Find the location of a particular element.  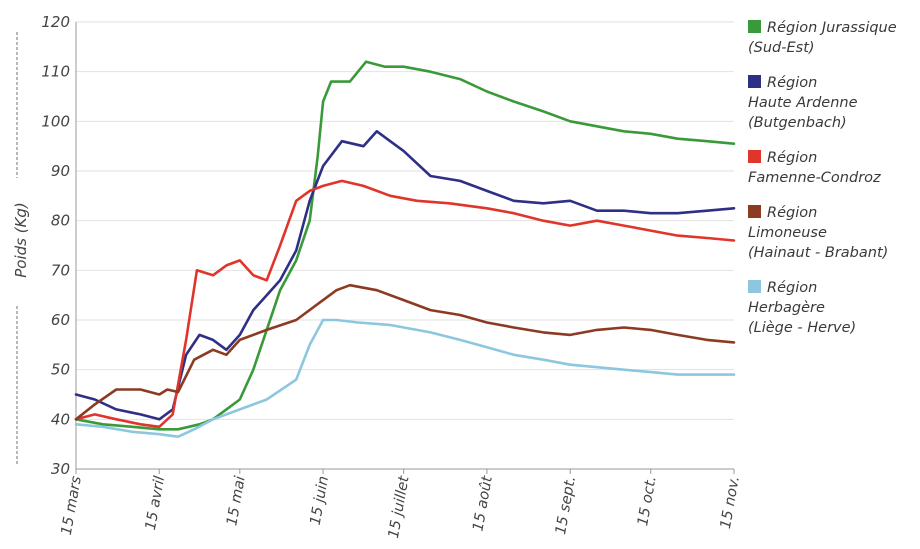

y-tick-label: 40 is located at coordinates (60, 419).